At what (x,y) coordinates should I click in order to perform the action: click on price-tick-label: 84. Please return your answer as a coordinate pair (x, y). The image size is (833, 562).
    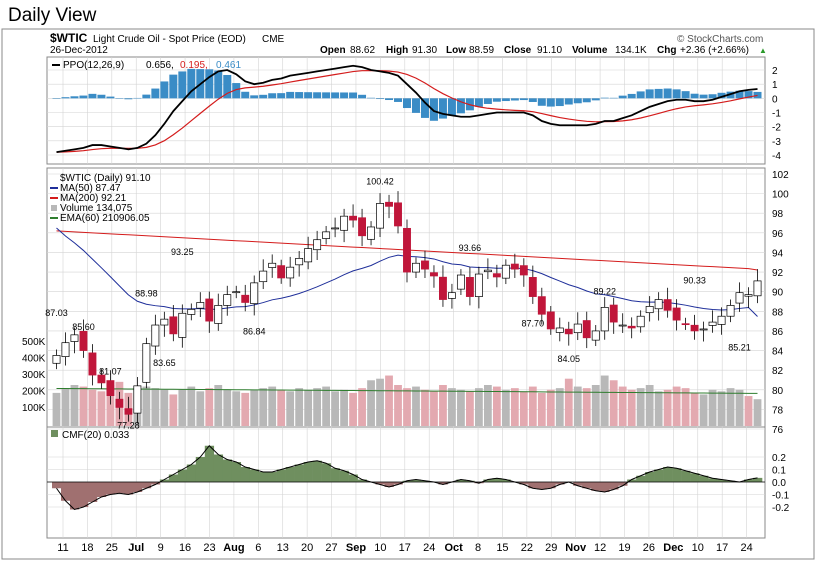
    Looking at the image, I should click on (778, 352).